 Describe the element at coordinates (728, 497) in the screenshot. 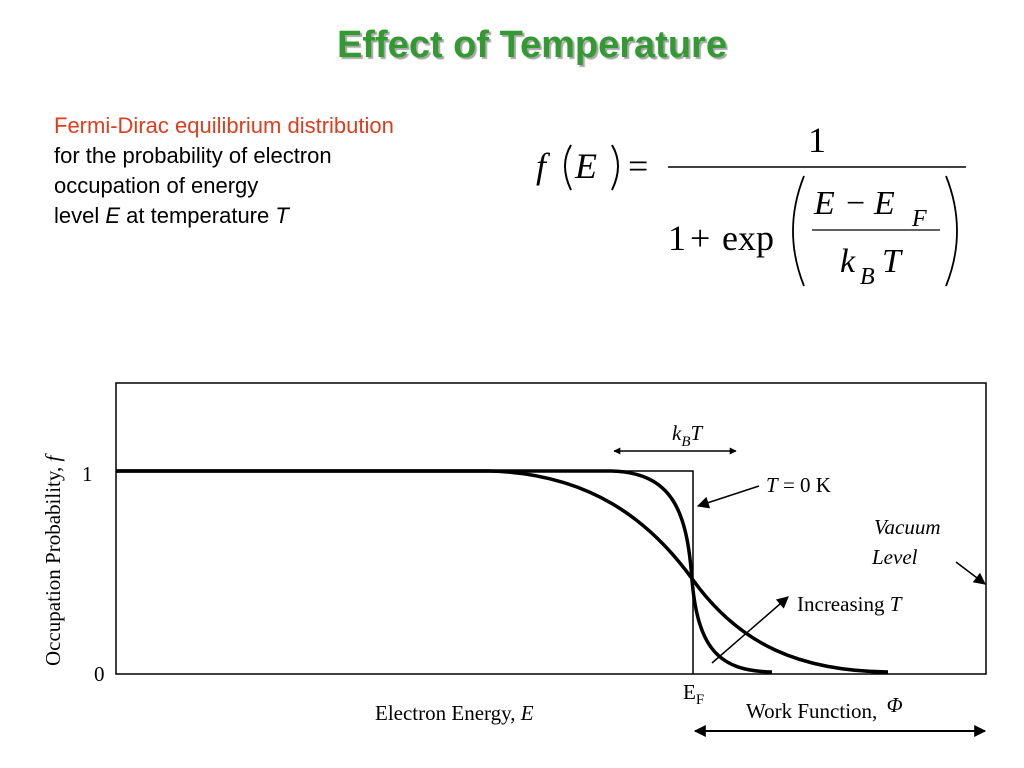

I see `t0-pointer-arrow` at that location.